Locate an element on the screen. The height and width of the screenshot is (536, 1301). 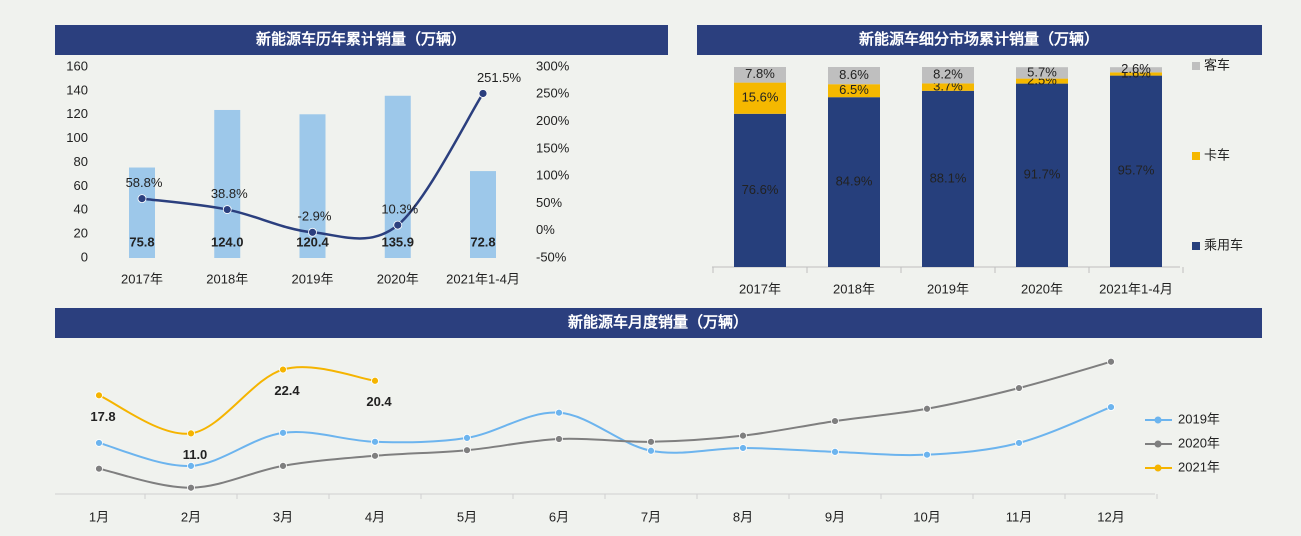
chart-title: 新能源车细分市场累计销量（万辆） is located at coordinates (979, 39).